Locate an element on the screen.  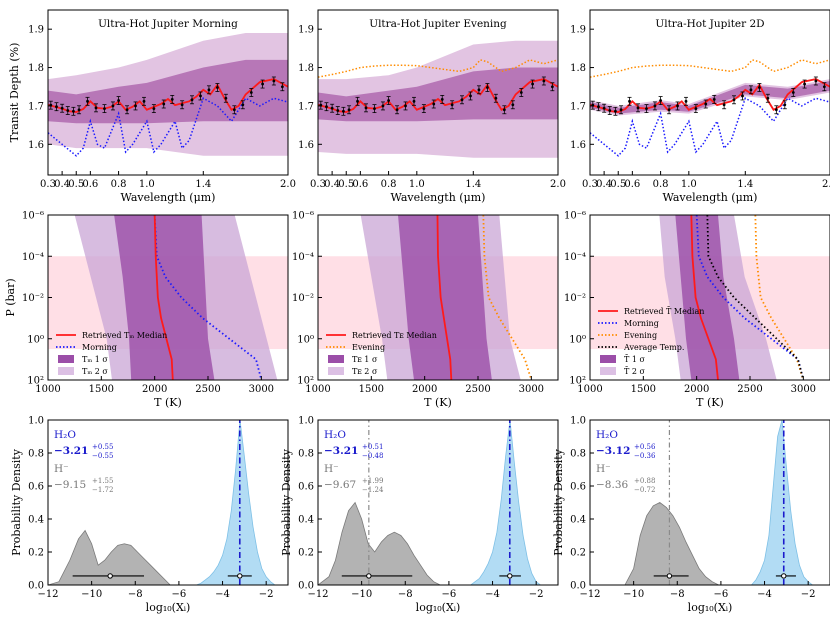
chart-title: Ultra-Hot Jupiter Evening is located at coordinates (438, 24).